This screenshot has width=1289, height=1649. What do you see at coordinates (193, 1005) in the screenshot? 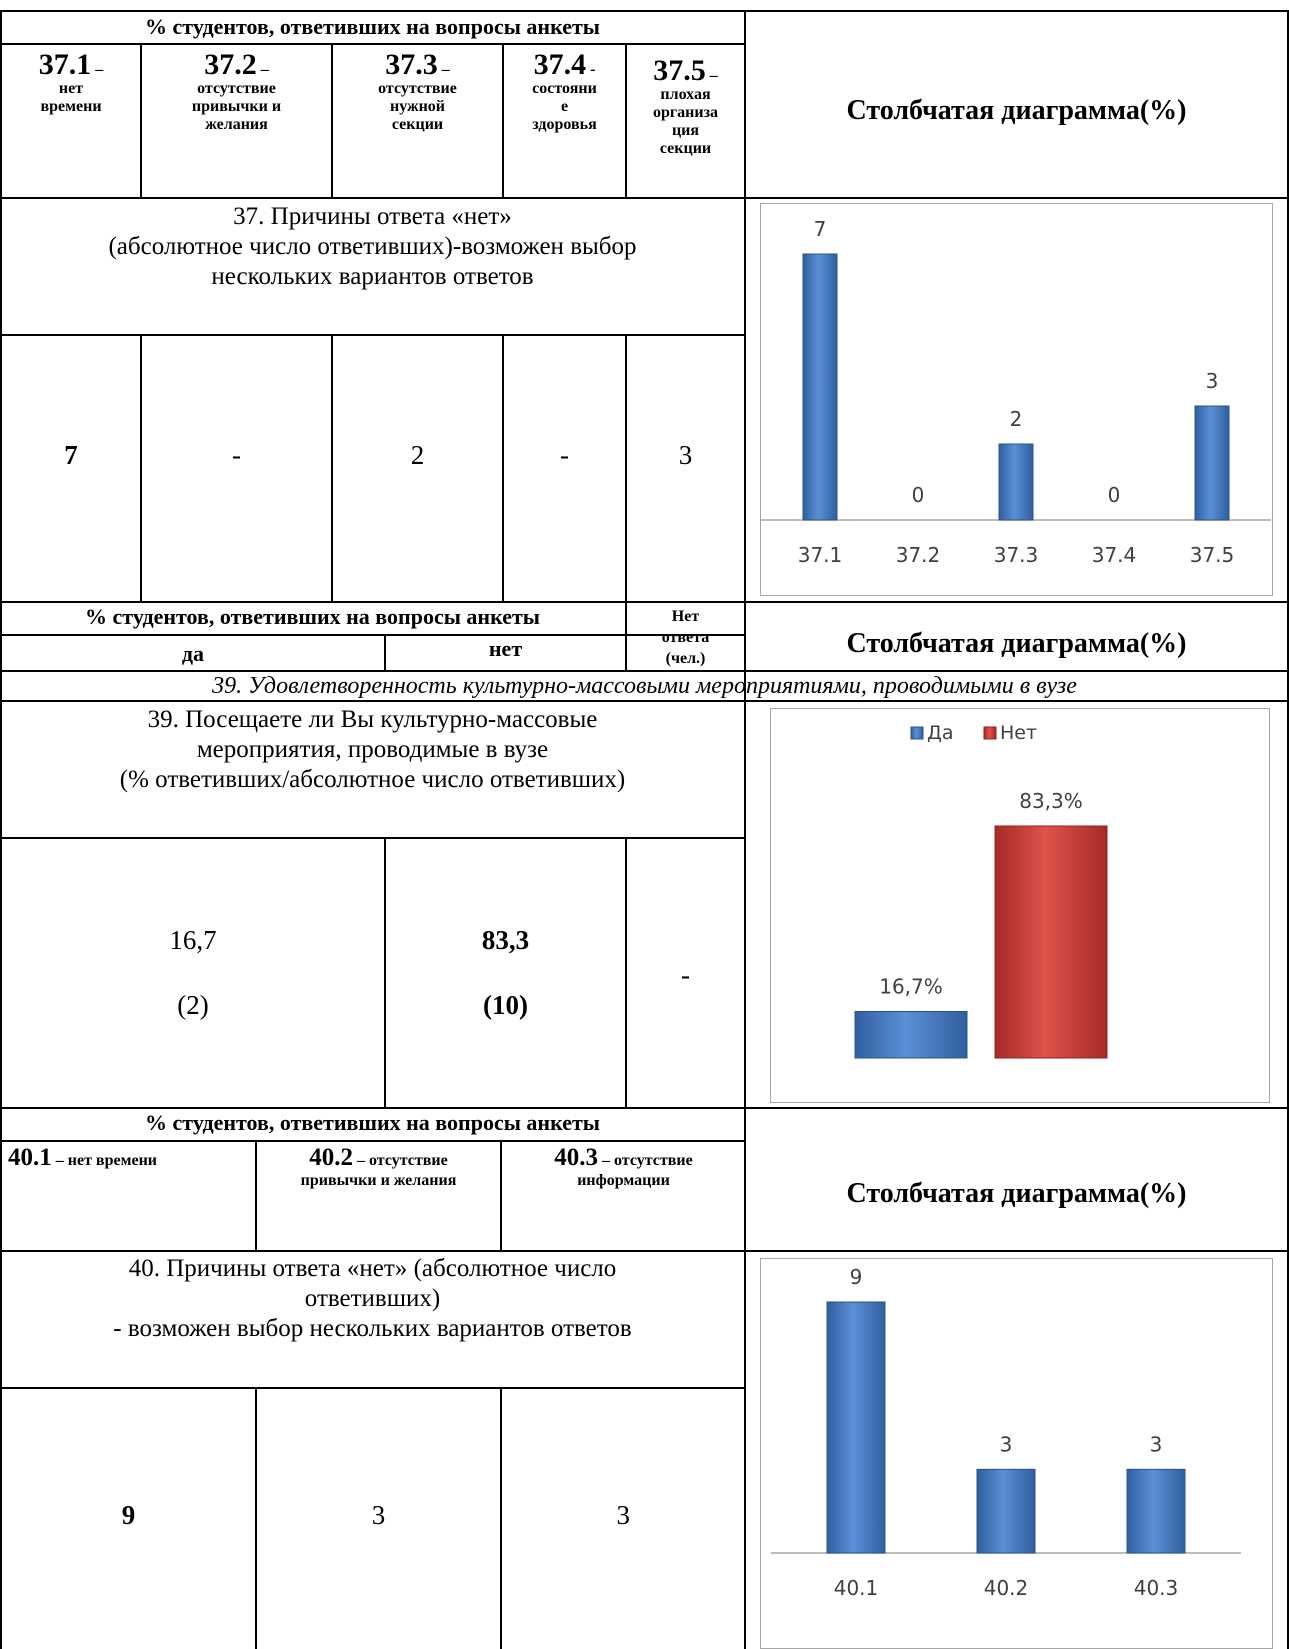
I see `value-yes-abs: (2)` at bounding box center [193, 1005].